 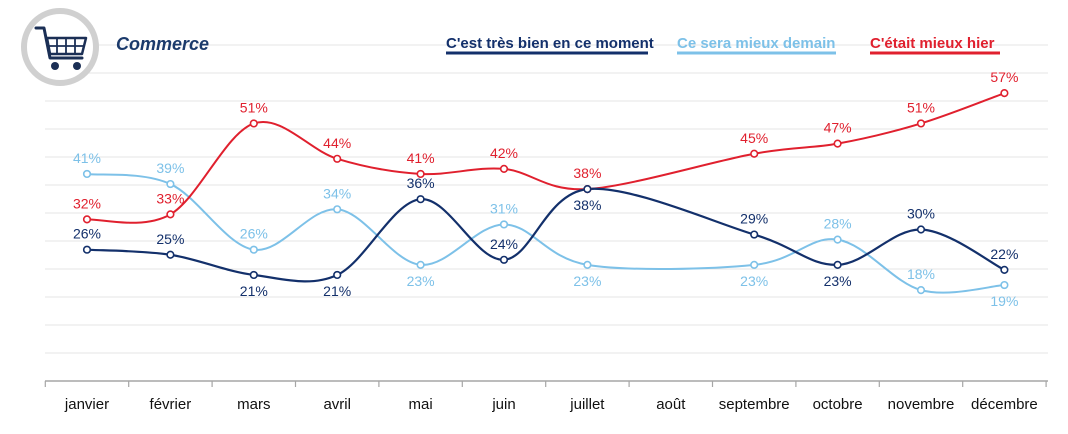 What do you see at coordinates (503, 404) in the screenshot?
I see `month-label: juin` at bounding box center [503, 404].